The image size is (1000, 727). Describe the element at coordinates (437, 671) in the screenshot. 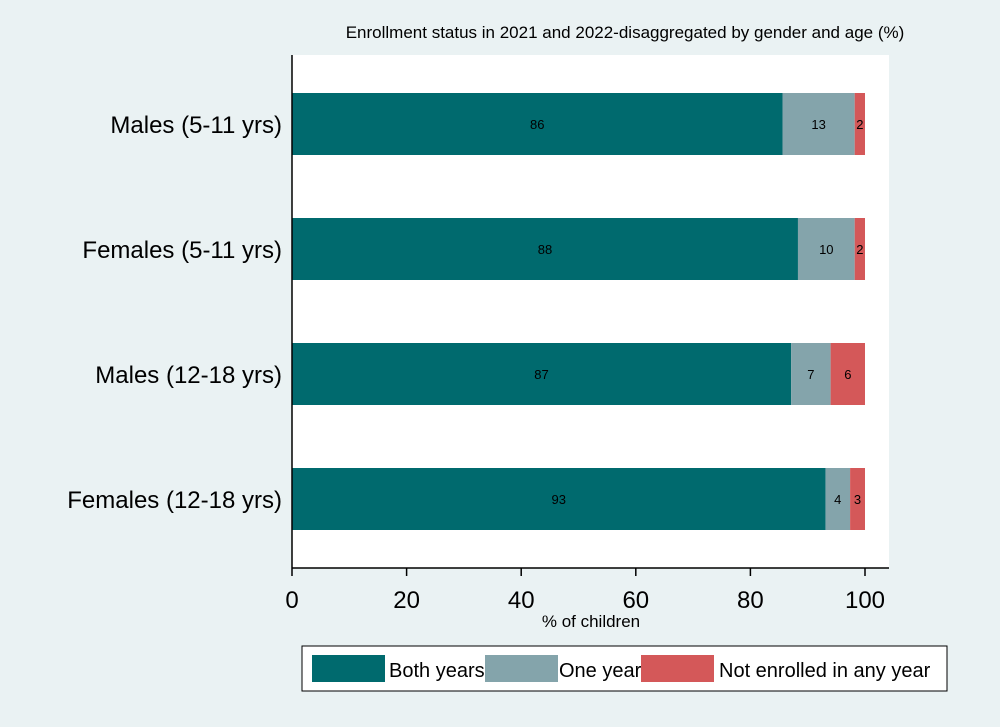

I see `legend-label: Both years` at that location.